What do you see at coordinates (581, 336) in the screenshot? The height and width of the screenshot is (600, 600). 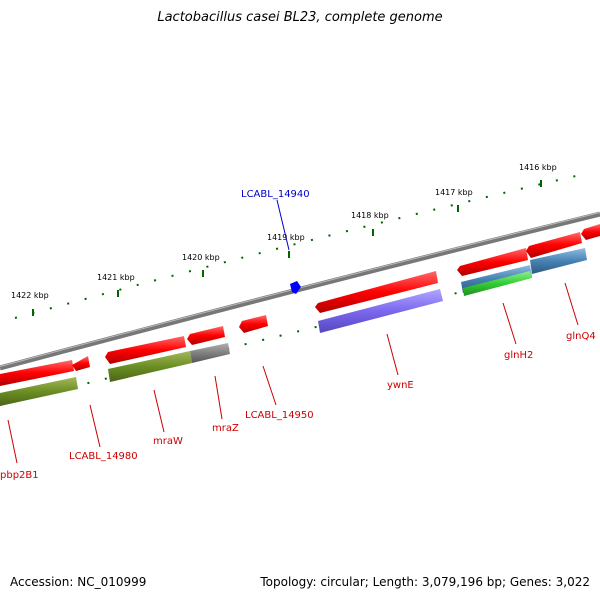 I see `gene-label-glnq4: glnQ4` at bounding box center [581, 336].